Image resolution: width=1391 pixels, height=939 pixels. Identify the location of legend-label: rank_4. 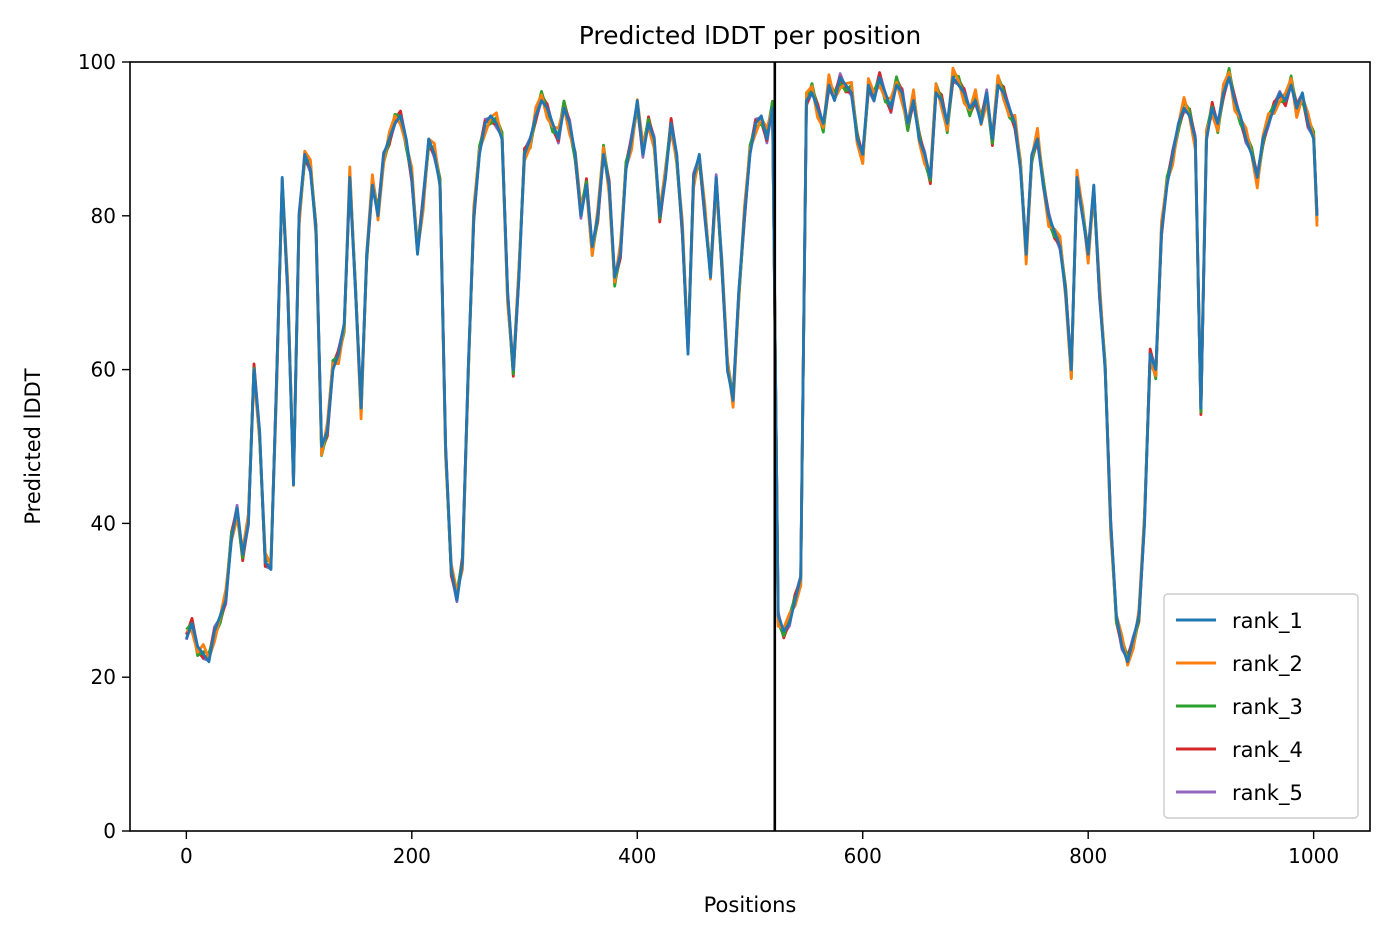
(1267, 750).